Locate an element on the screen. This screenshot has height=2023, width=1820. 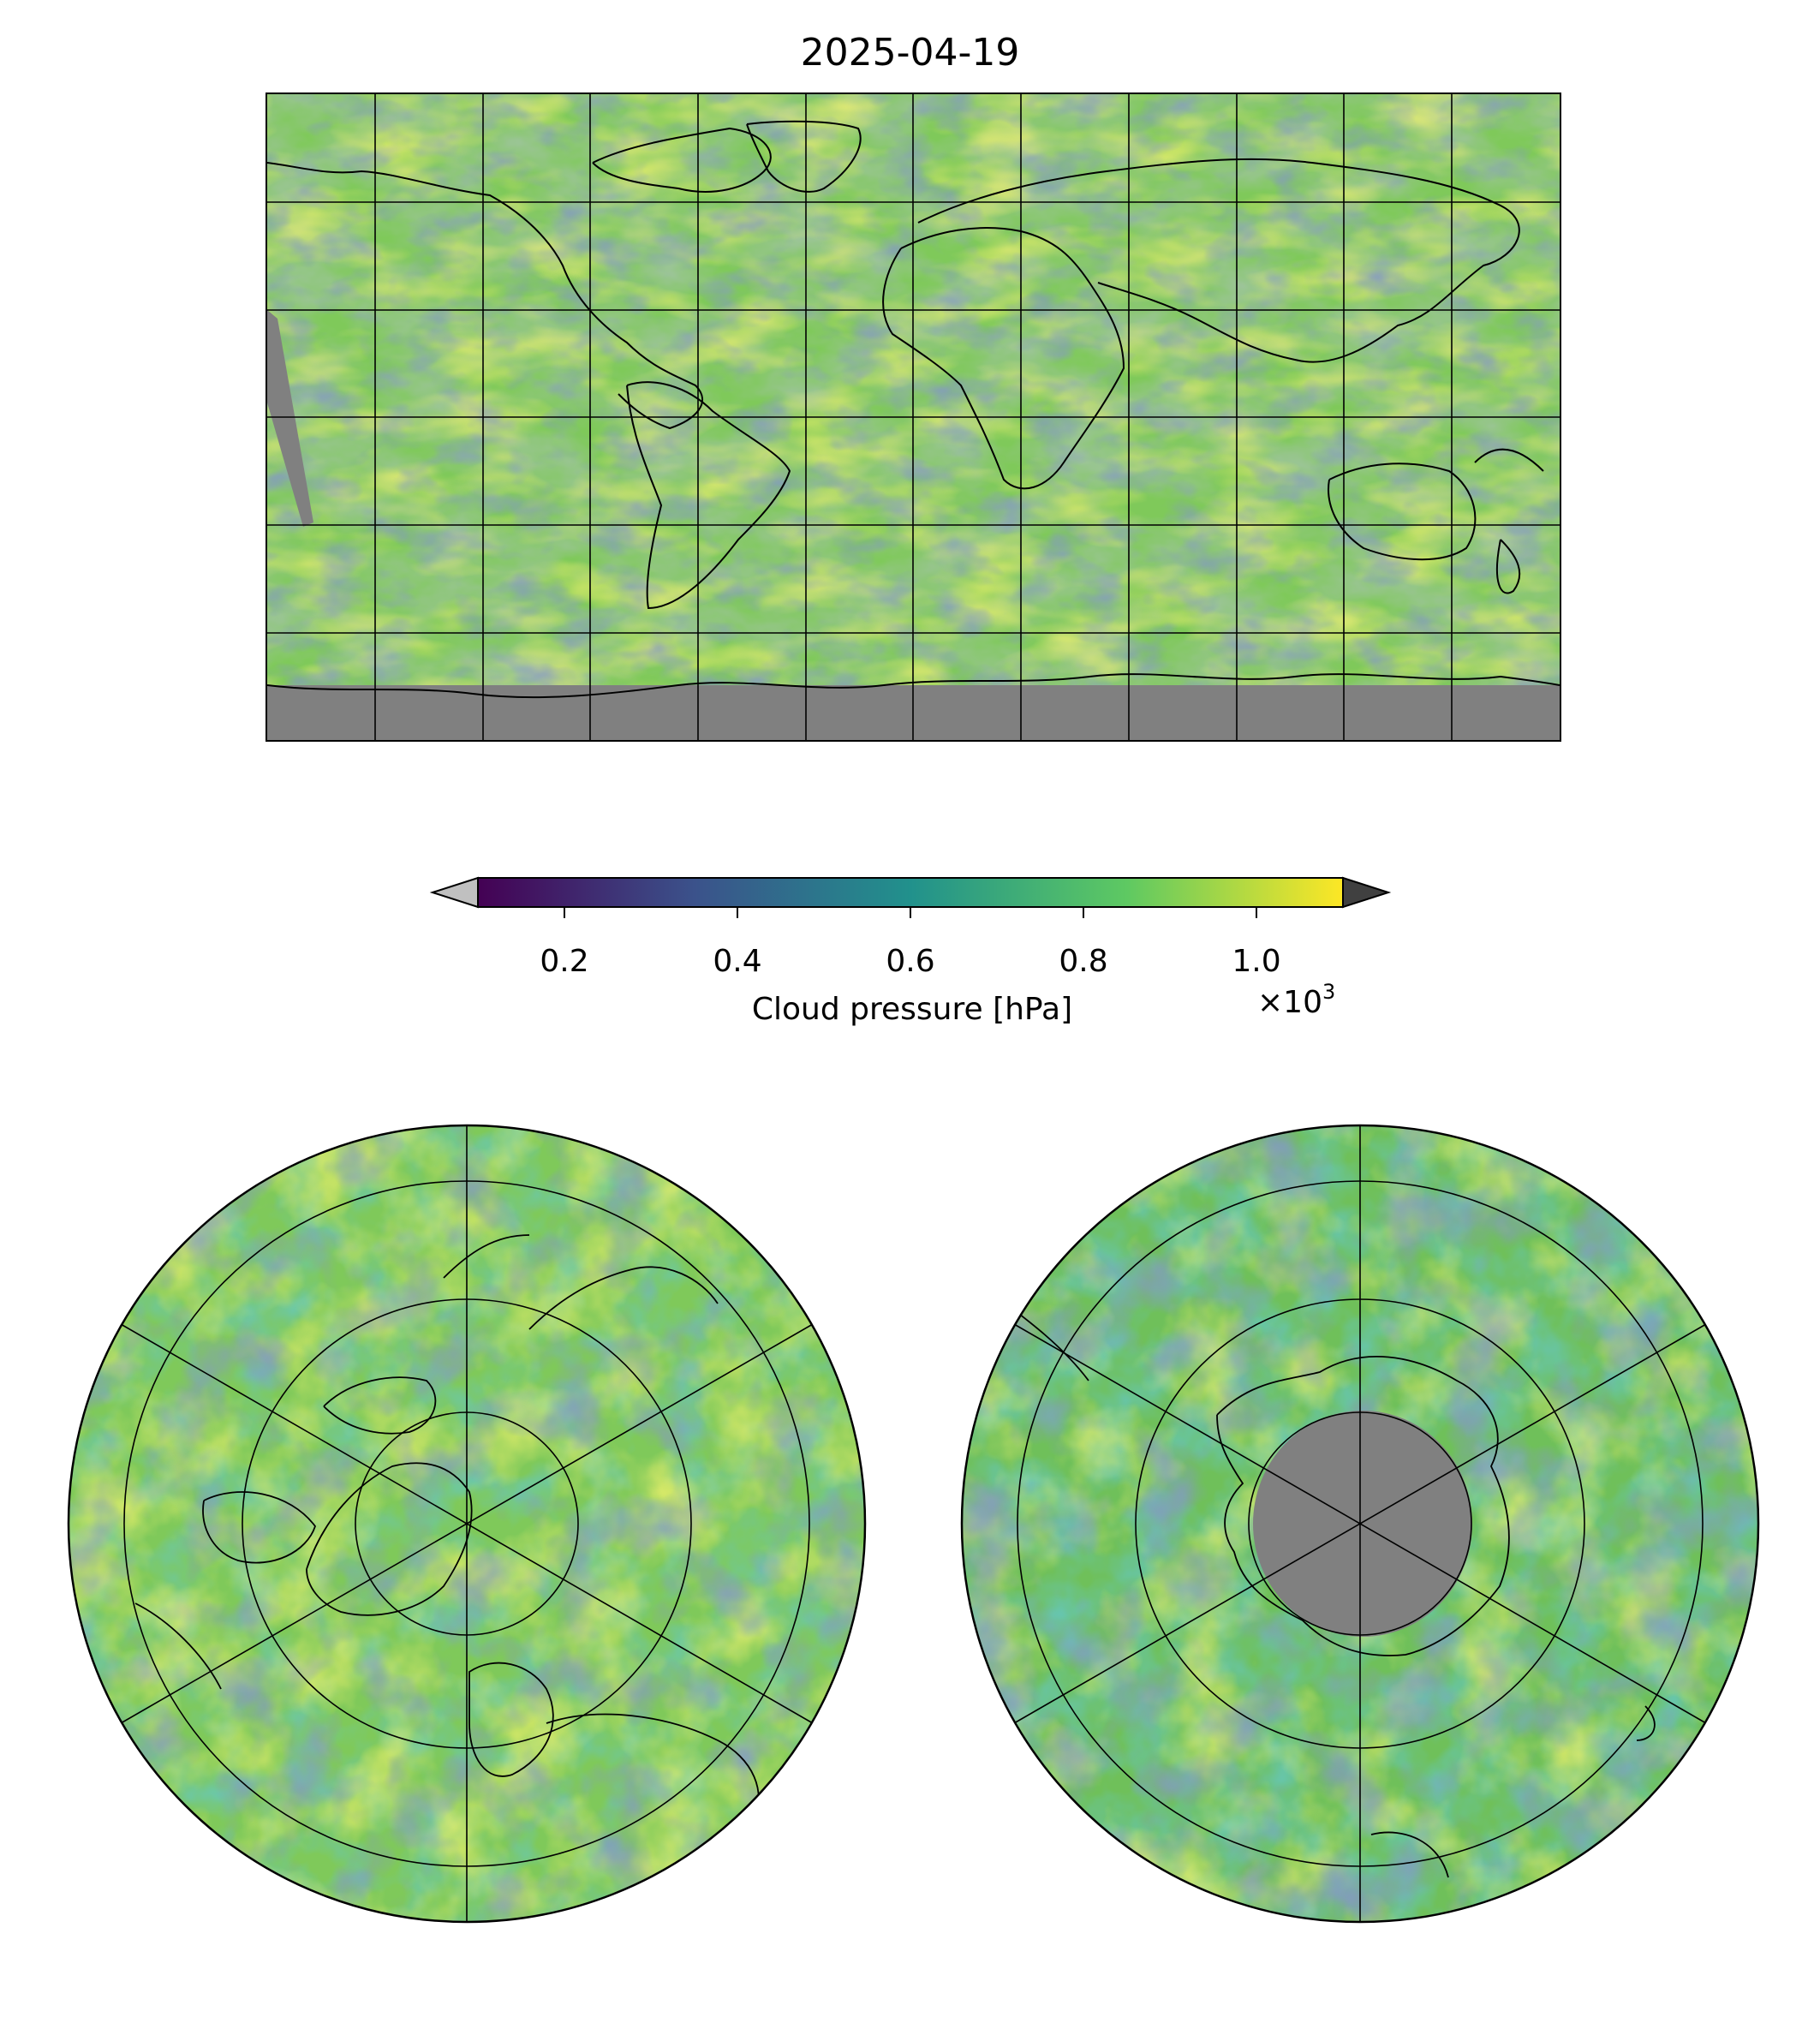
south-missing-data is located at coordinates (1363, 1524).